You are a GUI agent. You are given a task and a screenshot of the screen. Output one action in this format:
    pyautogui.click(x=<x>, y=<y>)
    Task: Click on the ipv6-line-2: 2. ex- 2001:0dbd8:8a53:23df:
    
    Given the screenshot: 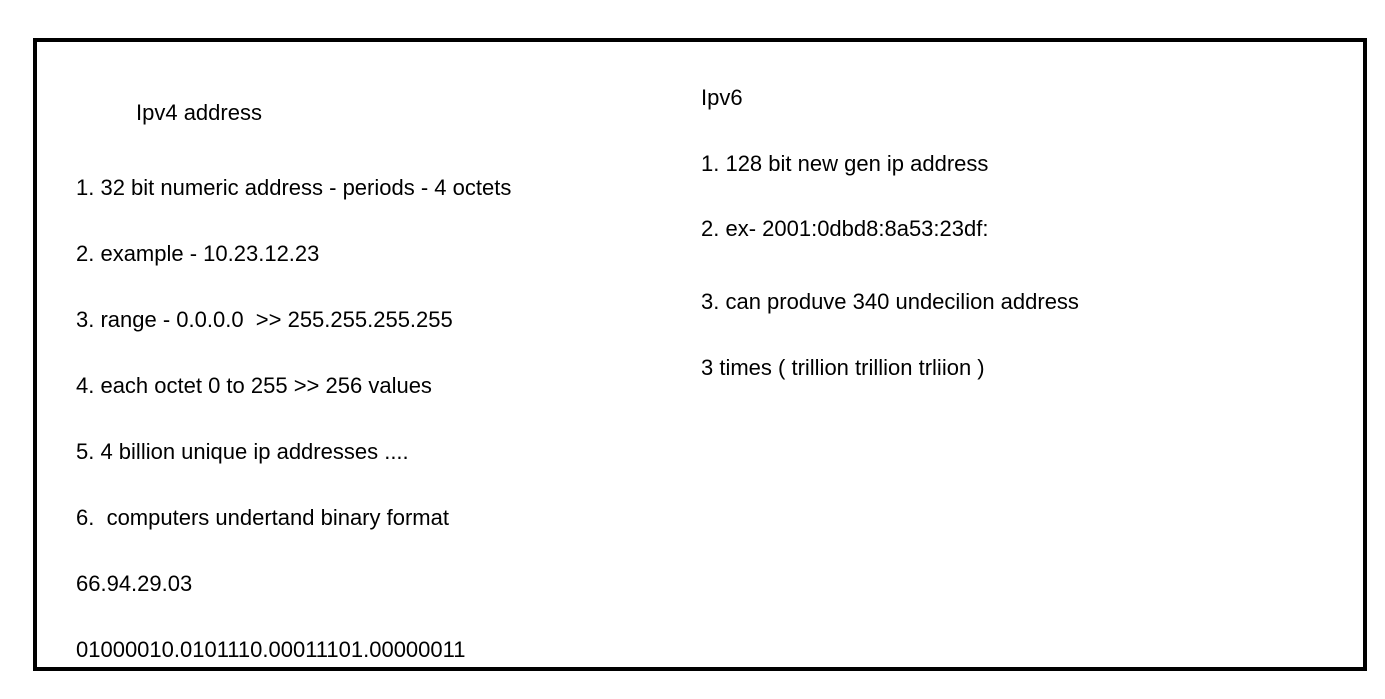 What is the action you would take?
    pyautogui.click(x=845, y=228)
    